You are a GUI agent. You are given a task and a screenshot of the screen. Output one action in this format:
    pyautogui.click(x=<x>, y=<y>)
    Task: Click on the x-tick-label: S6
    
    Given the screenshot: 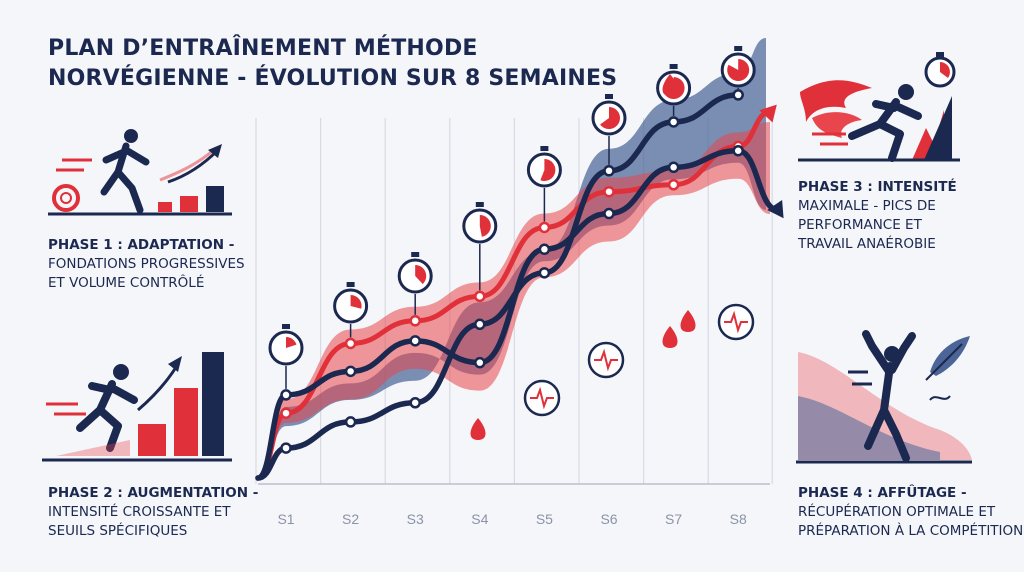 What is the action you would take?
    pyautogui.click(x=608, y=519)
    